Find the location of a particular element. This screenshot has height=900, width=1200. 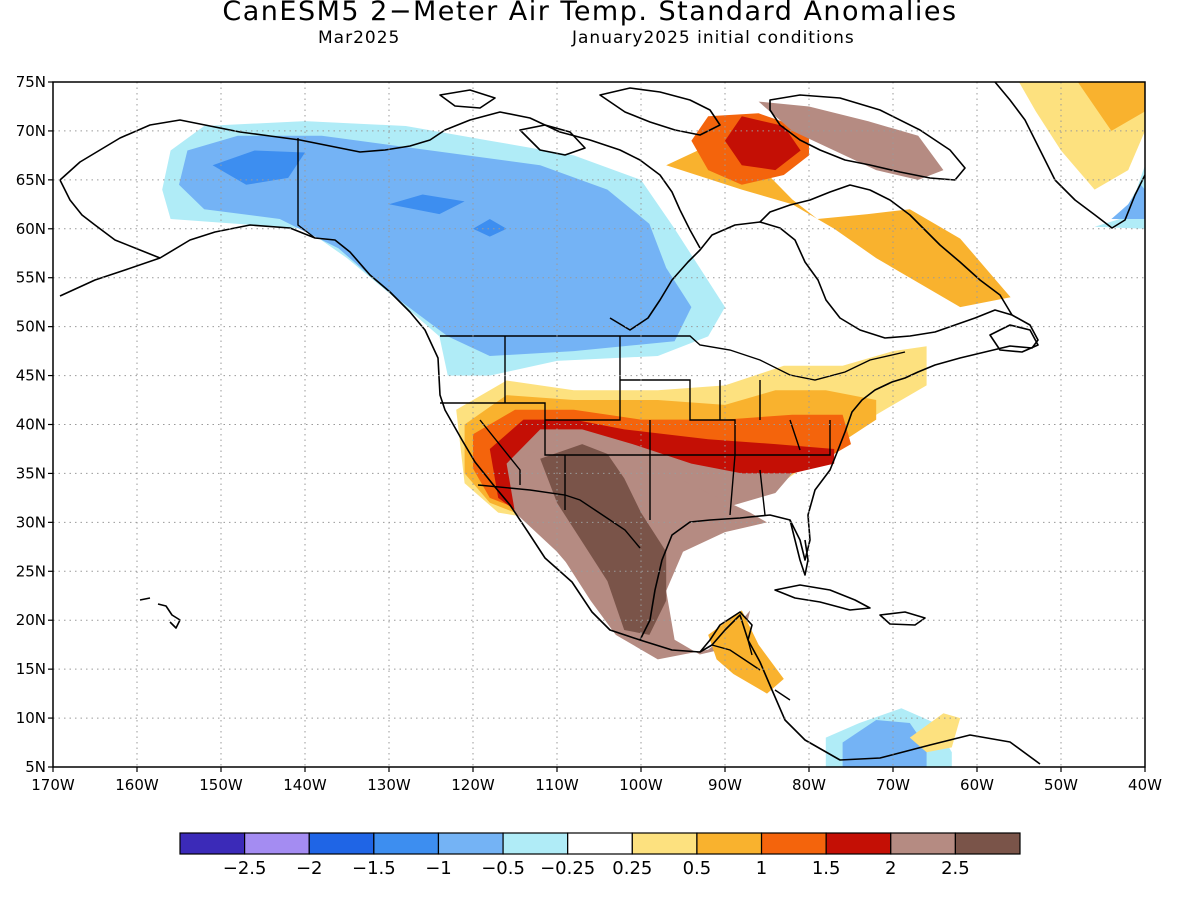

anomaly-region-nwt-core-cool is located at coordinates (427, 204).